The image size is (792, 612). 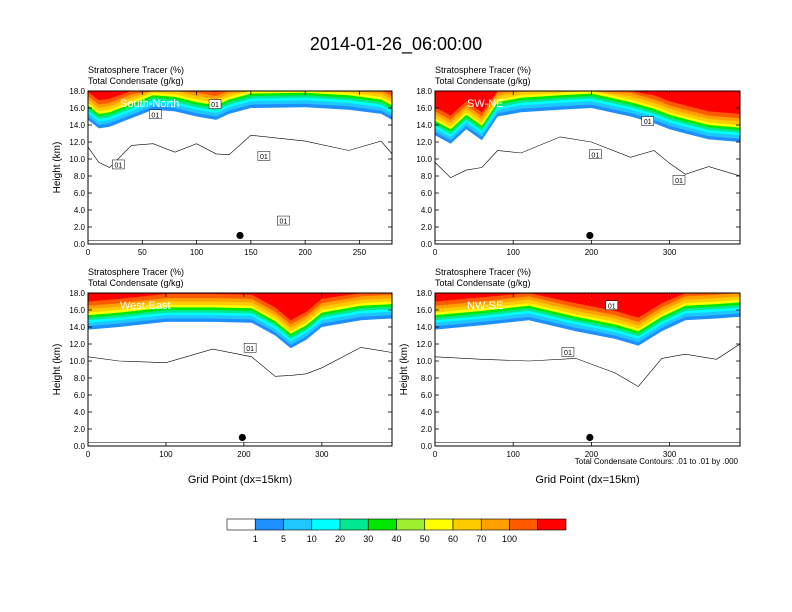 What do you see at coordinates (509, 539) in the screenshot?
I see `colorbar-label: 100` at bounding box center [509, 539].